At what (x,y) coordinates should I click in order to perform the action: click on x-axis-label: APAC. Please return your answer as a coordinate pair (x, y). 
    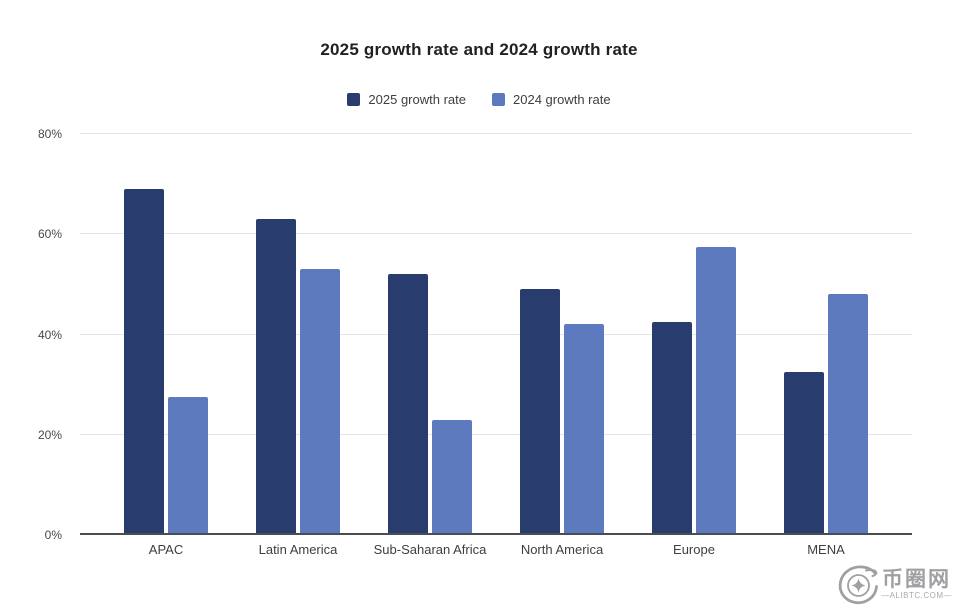
    Looking at the image, I should click on (166, 549).